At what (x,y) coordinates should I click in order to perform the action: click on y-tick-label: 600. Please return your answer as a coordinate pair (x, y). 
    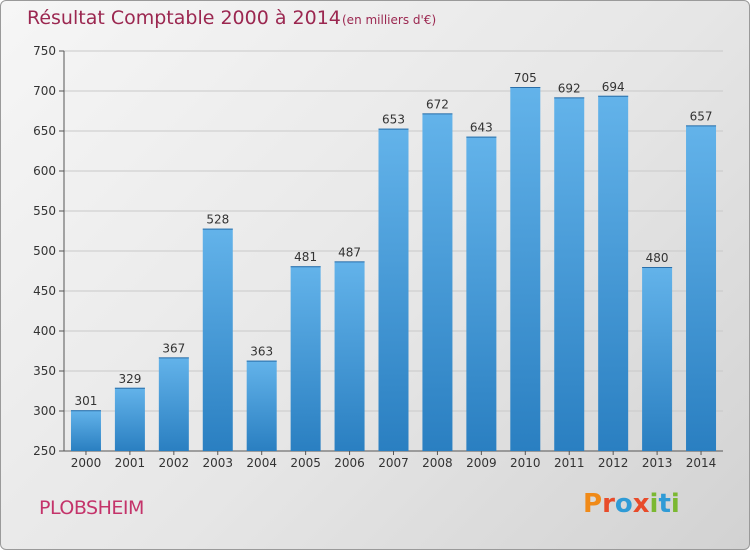
    Looking at the image, I should click on (44, 171).